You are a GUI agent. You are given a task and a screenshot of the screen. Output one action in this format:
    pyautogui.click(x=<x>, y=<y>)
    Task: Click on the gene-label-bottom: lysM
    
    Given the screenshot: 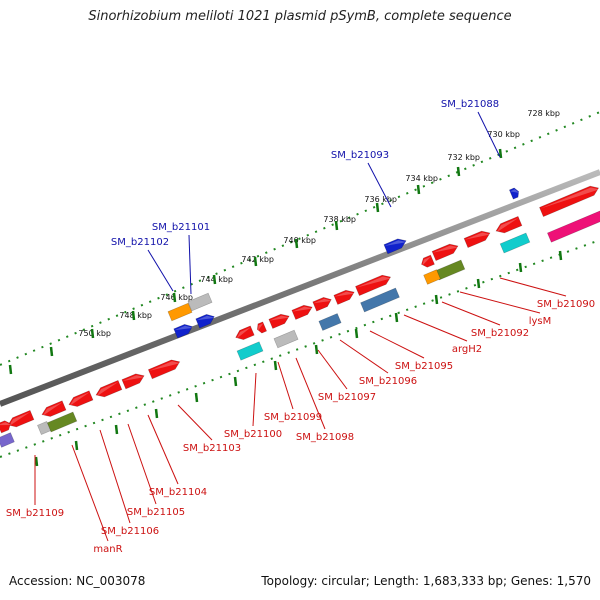 What is the action you would take?
    pyautogui.click(x=540, y=321)
    